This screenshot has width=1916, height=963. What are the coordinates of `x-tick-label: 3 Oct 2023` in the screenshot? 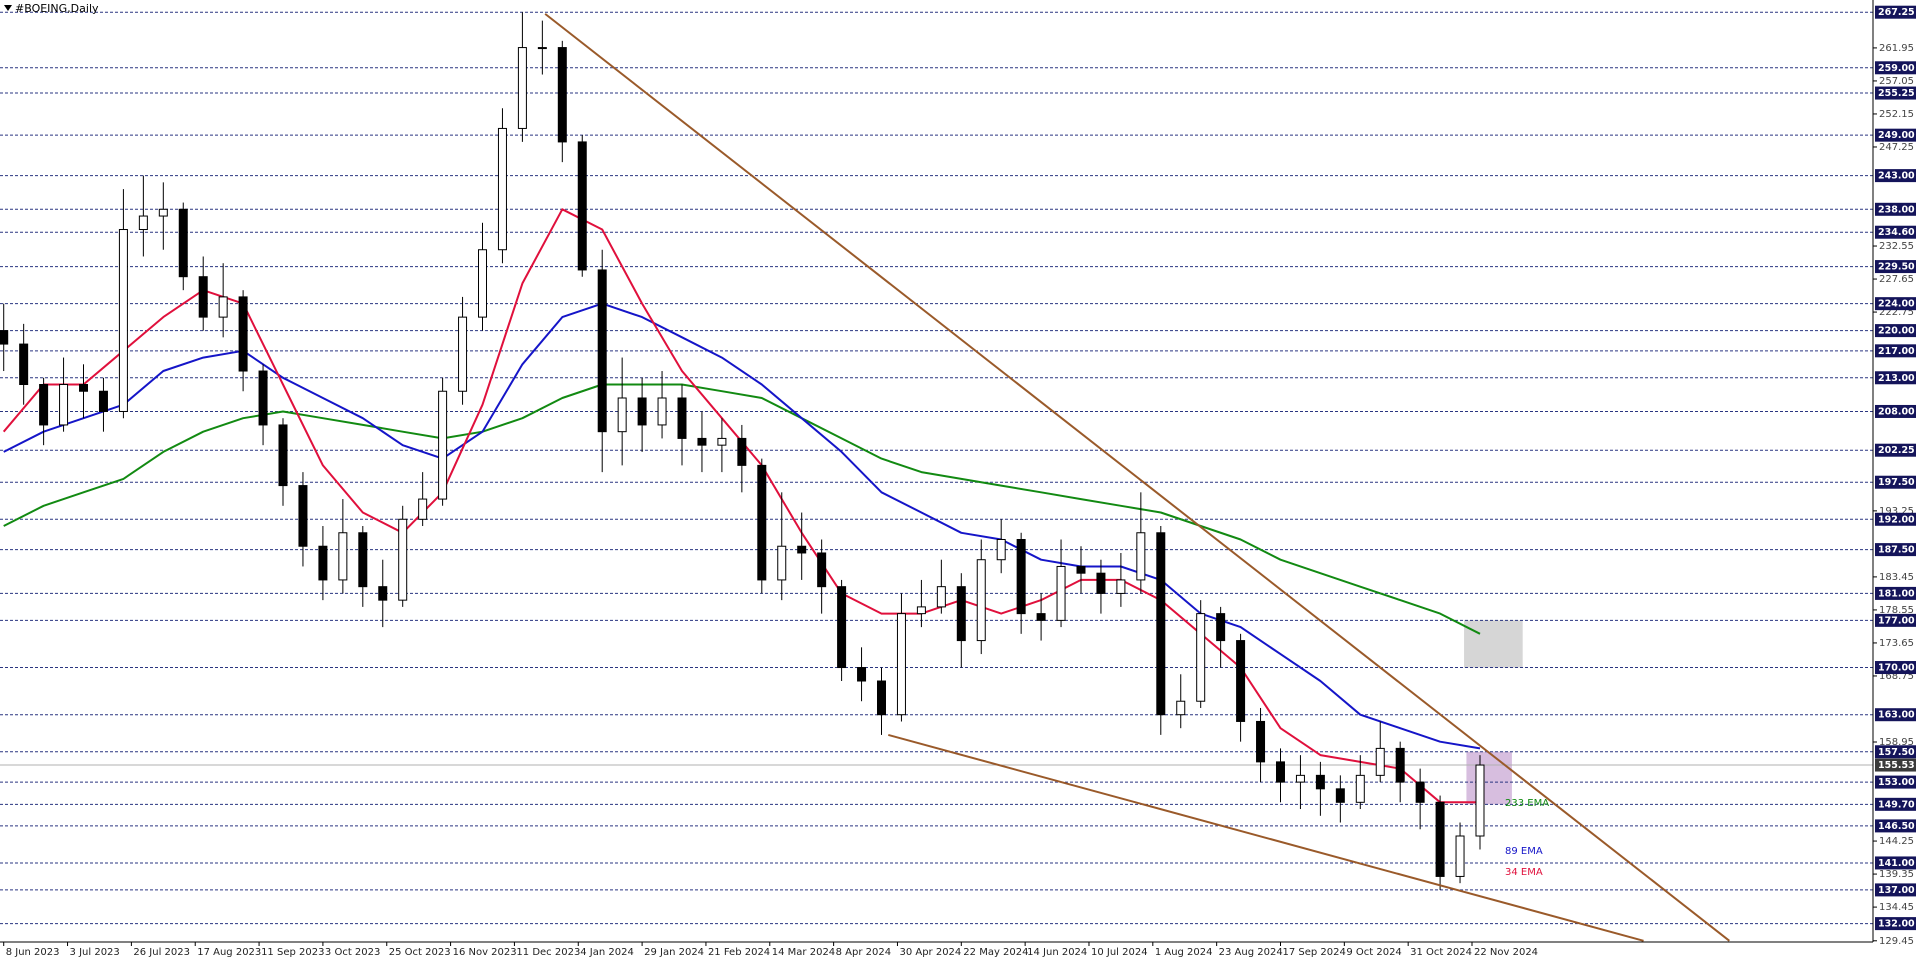 It's located at (352, 952).